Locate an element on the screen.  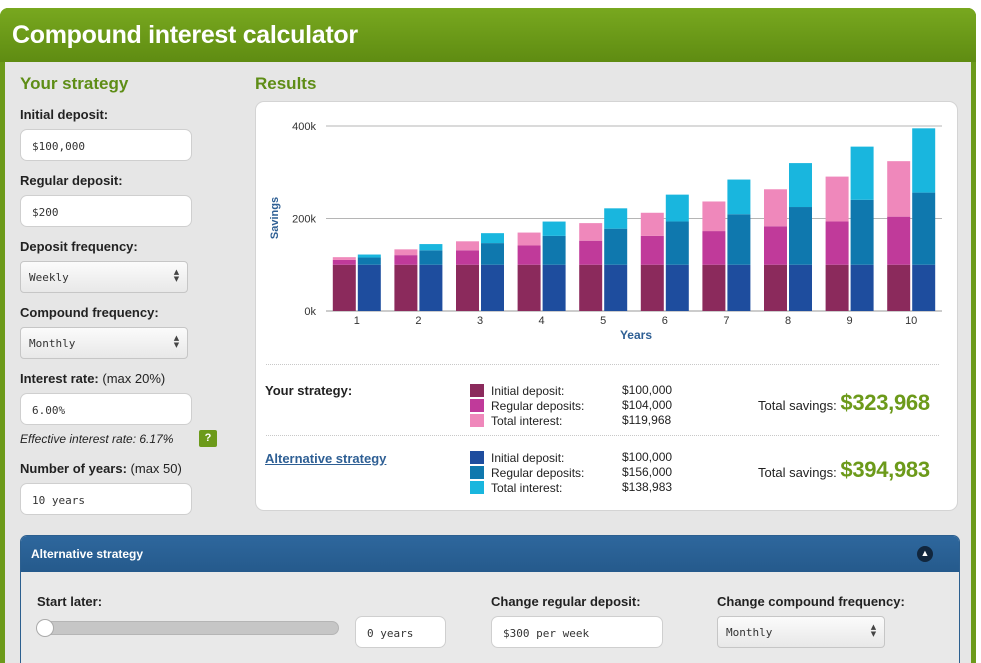
title-bar: Compound interest calculator is located at coordinates (488, 35).